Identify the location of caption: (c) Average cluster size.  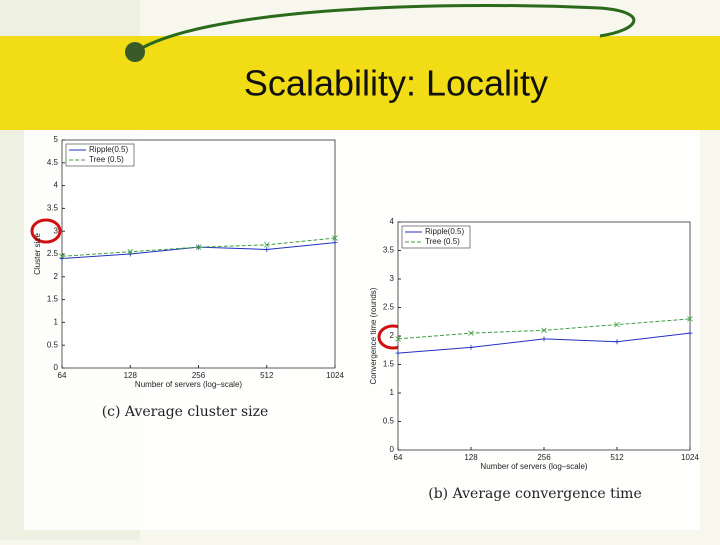
(185, 412).